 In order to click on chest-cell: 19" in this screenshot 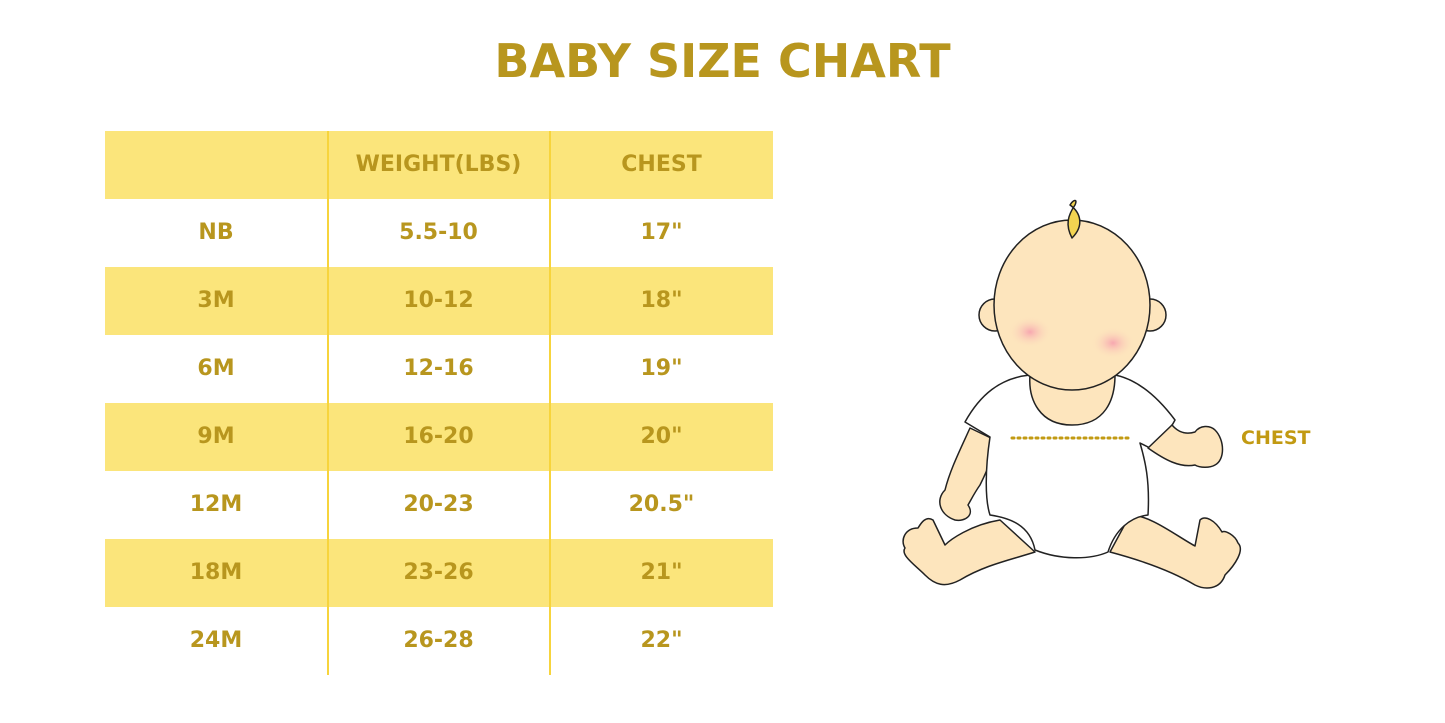, I will do `click(661, 368)`.